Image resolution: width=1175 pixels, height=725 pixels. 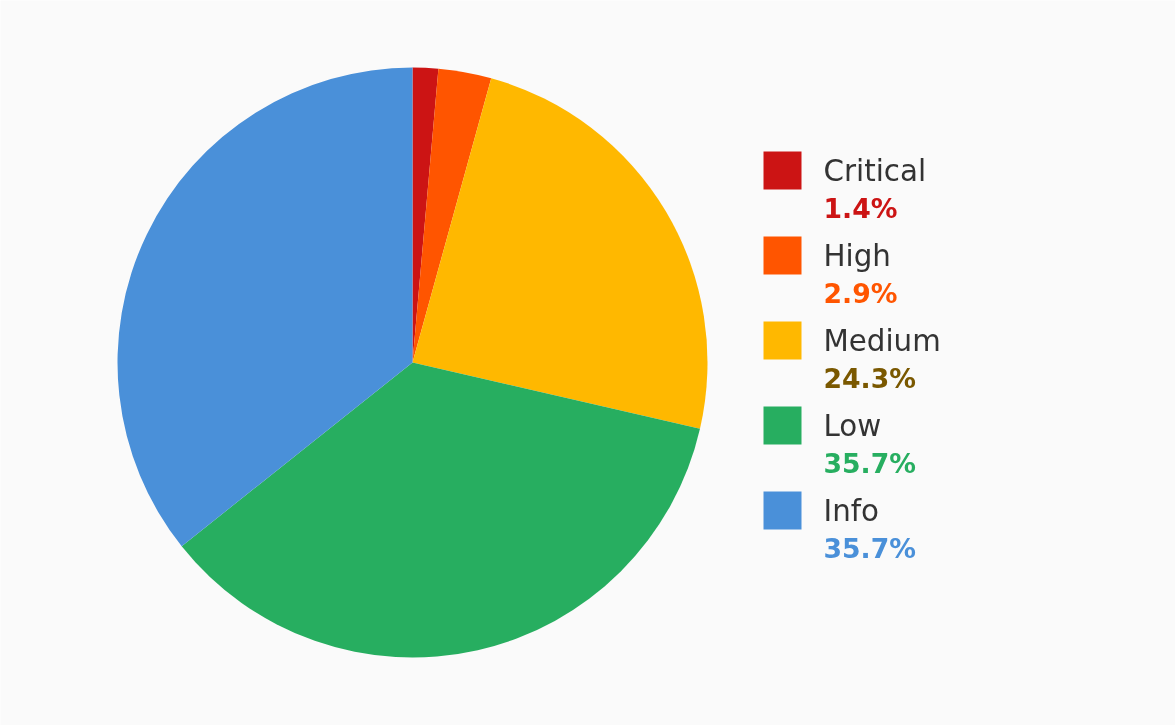 I want to click on legend-label: Critical, so click(x=875, y=170).